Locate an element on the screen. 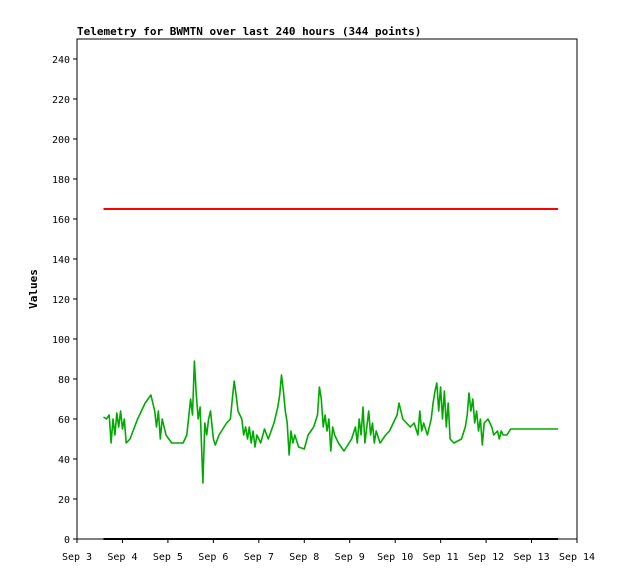 Image resolution: width=618 pixels, height=579 pixels. y-tick-label: 60 is located at coordinates (64, 420).